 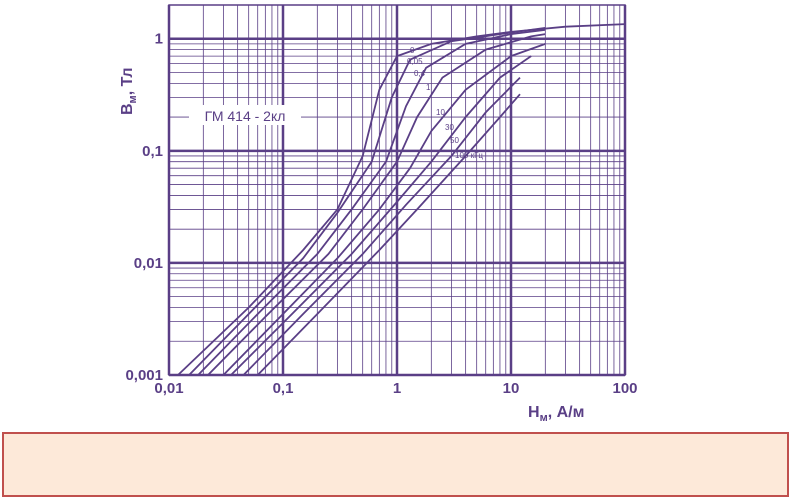 I want to click on series-label: 10, so click(x=440, y=112).